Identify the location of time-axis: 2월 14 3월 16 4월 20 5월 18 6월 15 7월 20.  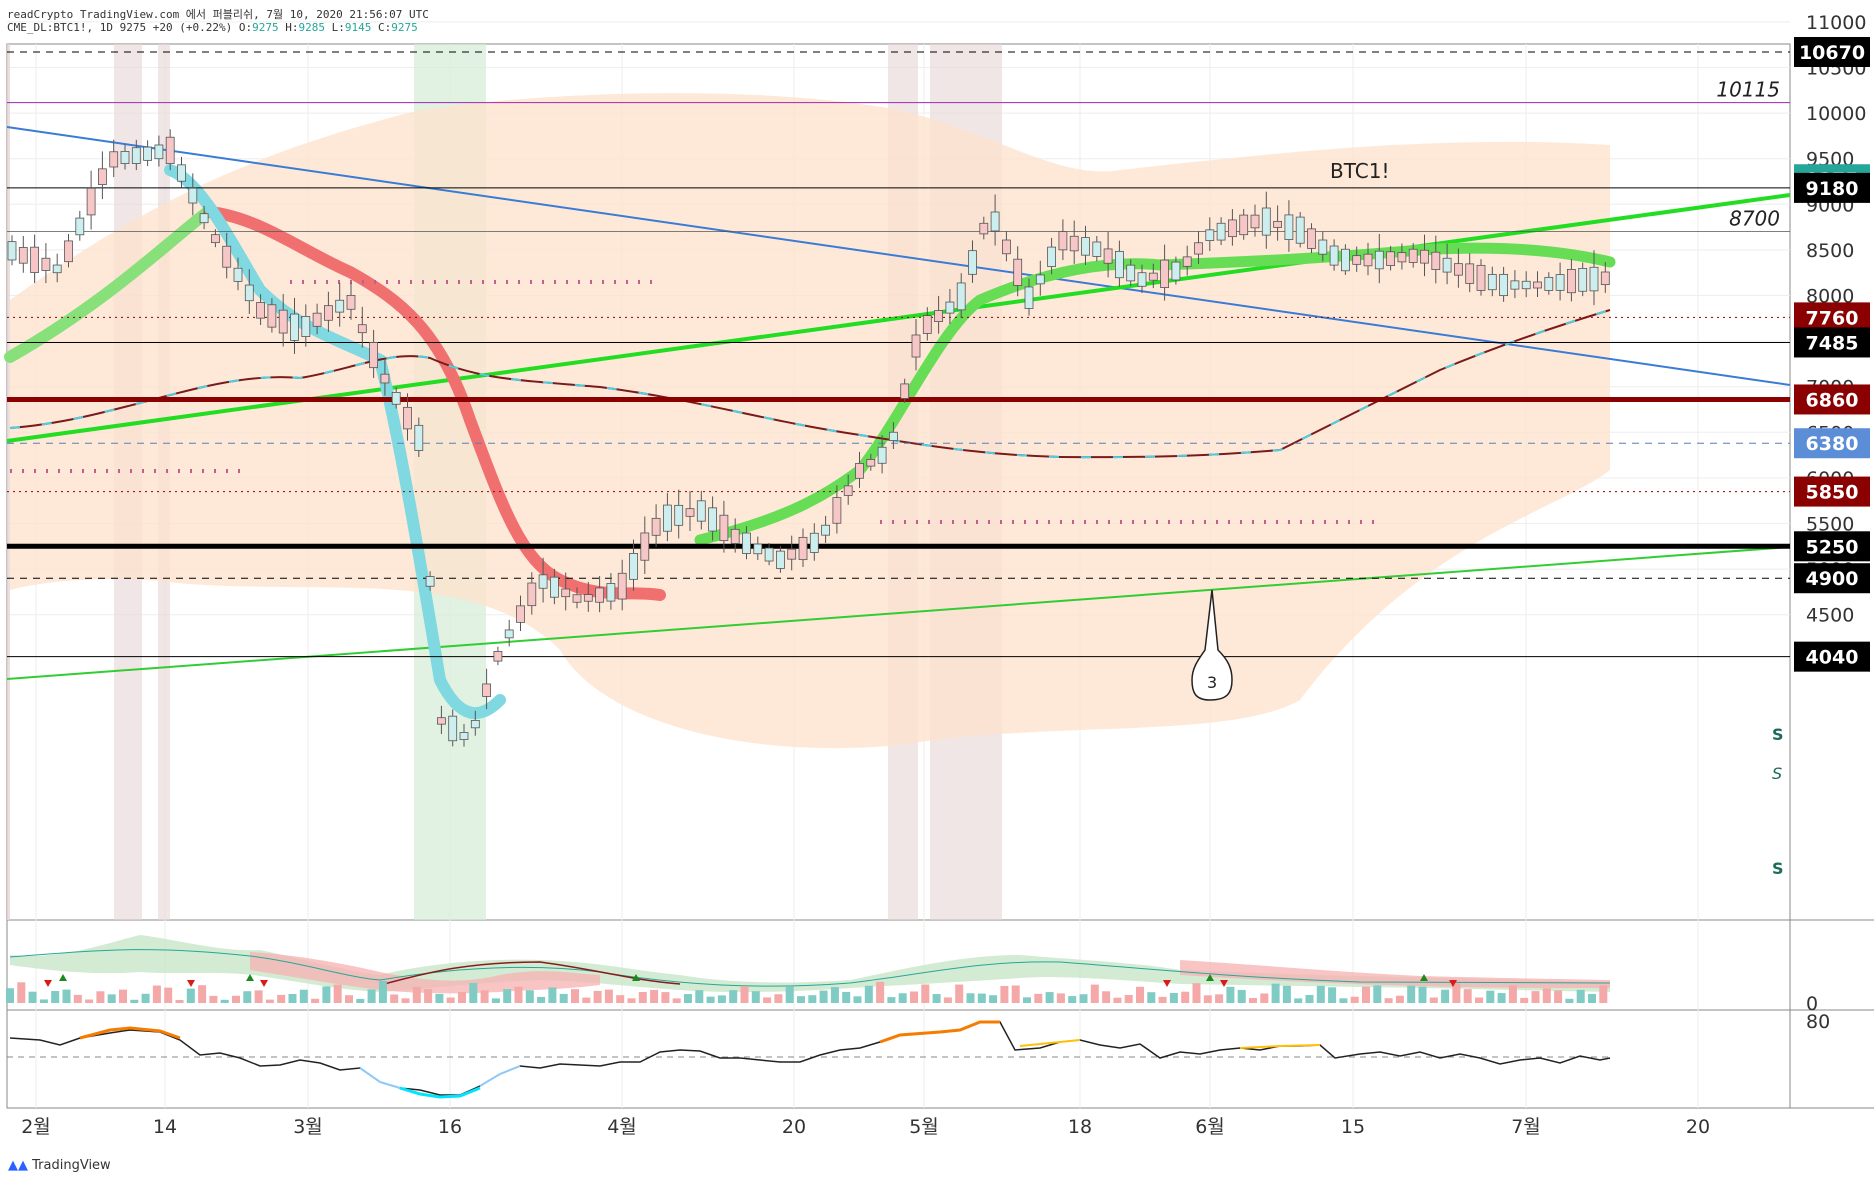
(865, 1127).